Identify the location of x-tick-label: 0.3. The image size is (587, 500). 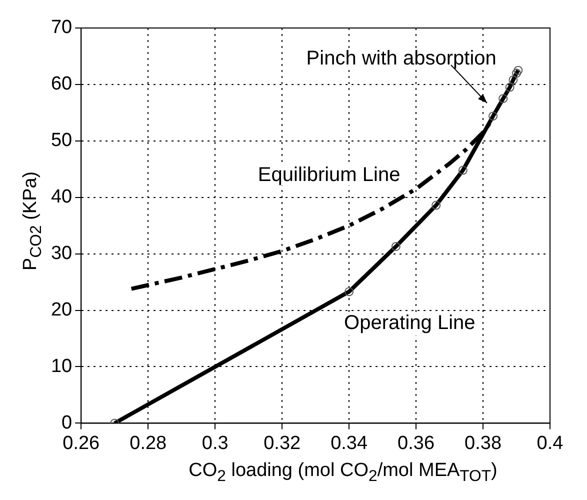
(215, 443).